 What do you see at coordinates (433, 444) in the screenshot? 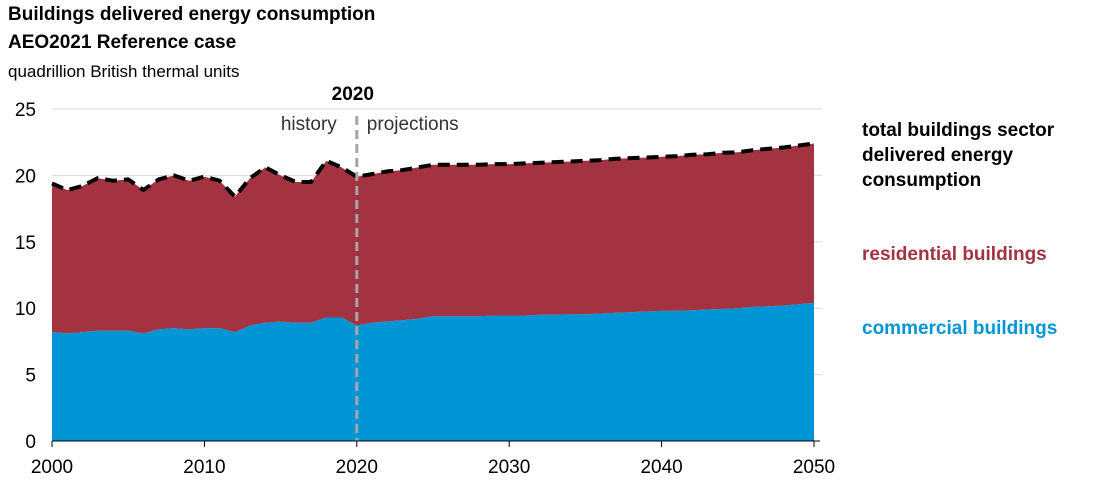
I see `x-axis-ticks` at bounding box center [433, 444].